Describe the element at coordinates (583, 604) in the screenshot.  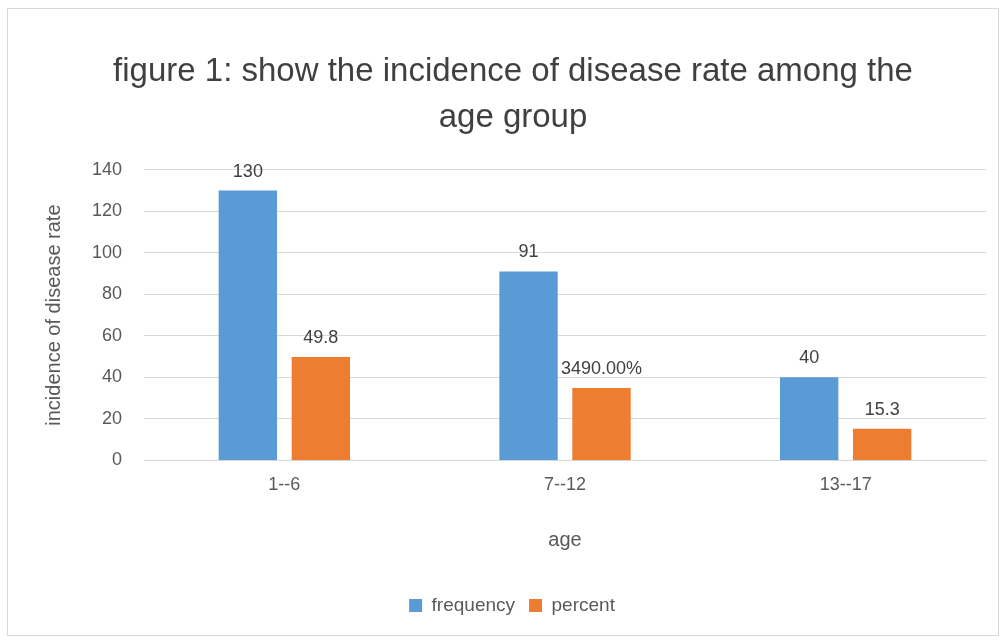
I see `legend-label: percent` at that location.